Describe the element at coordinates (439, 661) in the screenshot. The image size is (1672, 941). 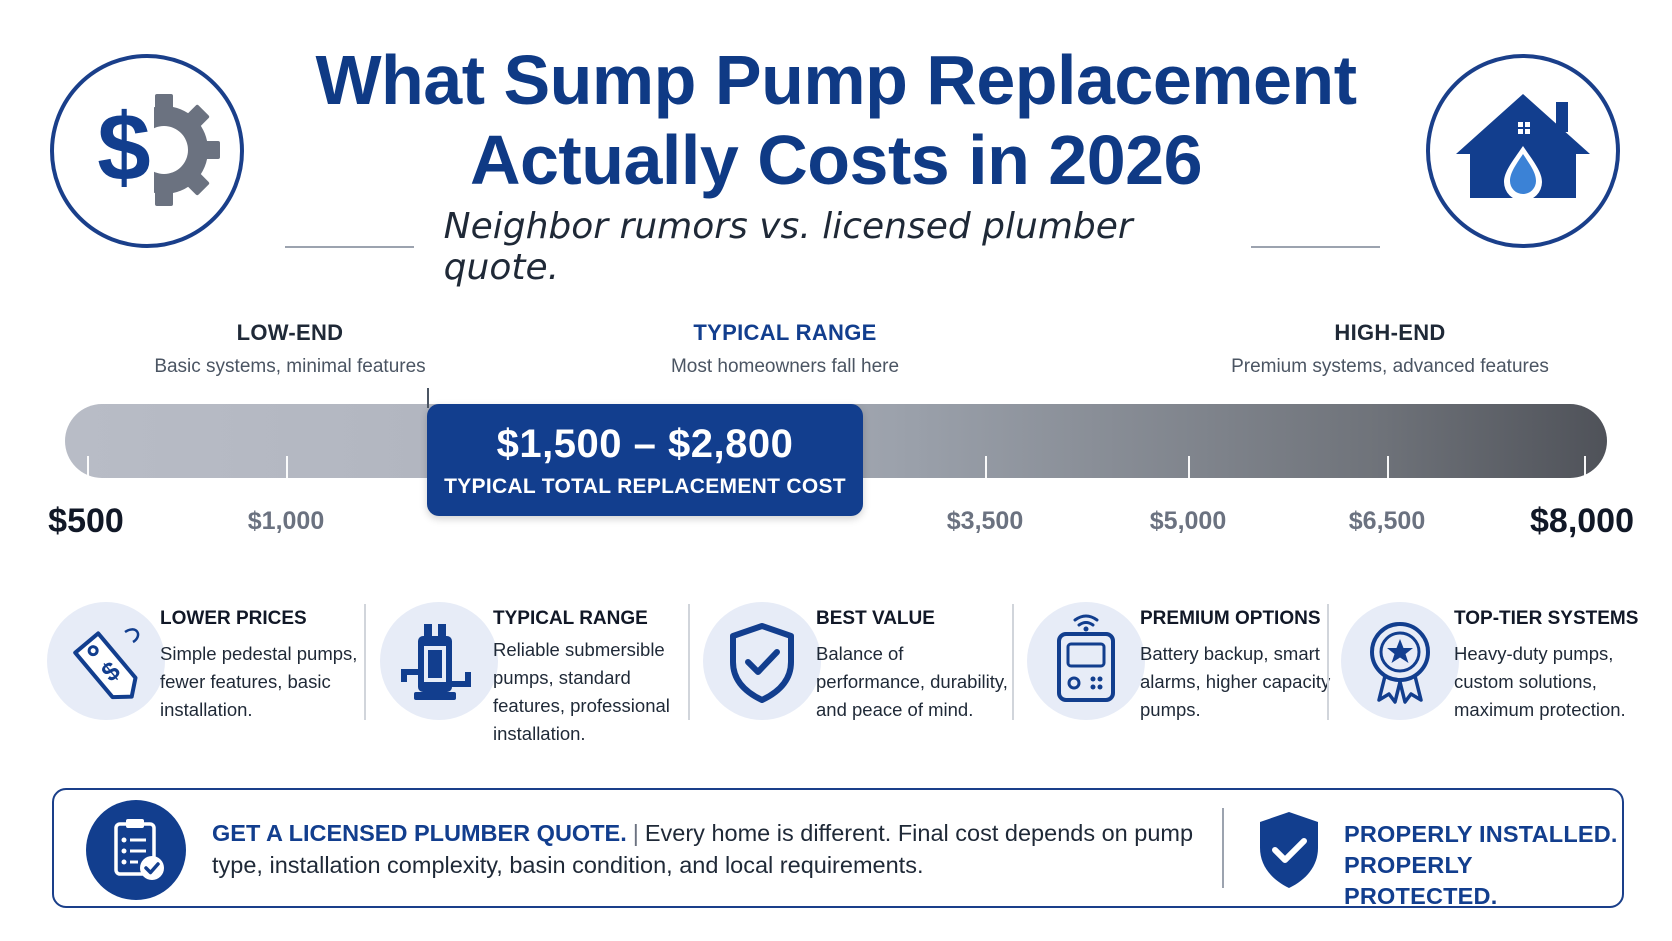
I see `submersible-pump-icon` at that location.